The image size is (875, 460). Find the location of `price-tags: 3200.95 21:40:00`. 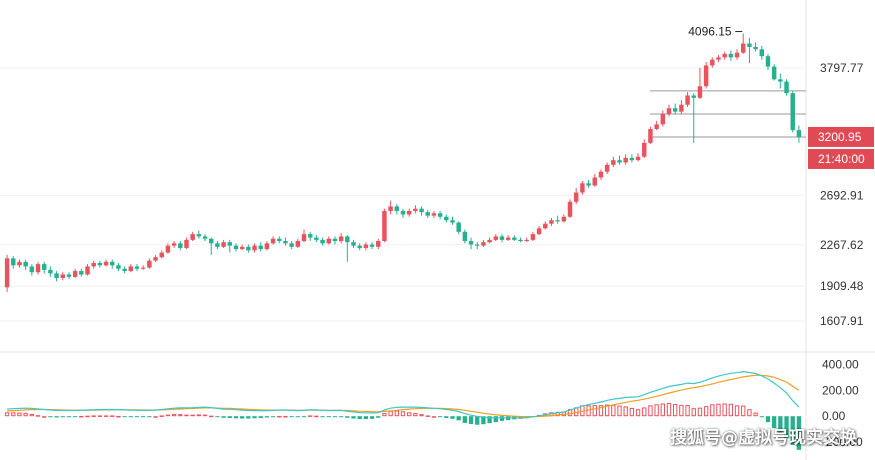

price-tags: 3200.95 21:40:00 is located at coordinates (841, 147).